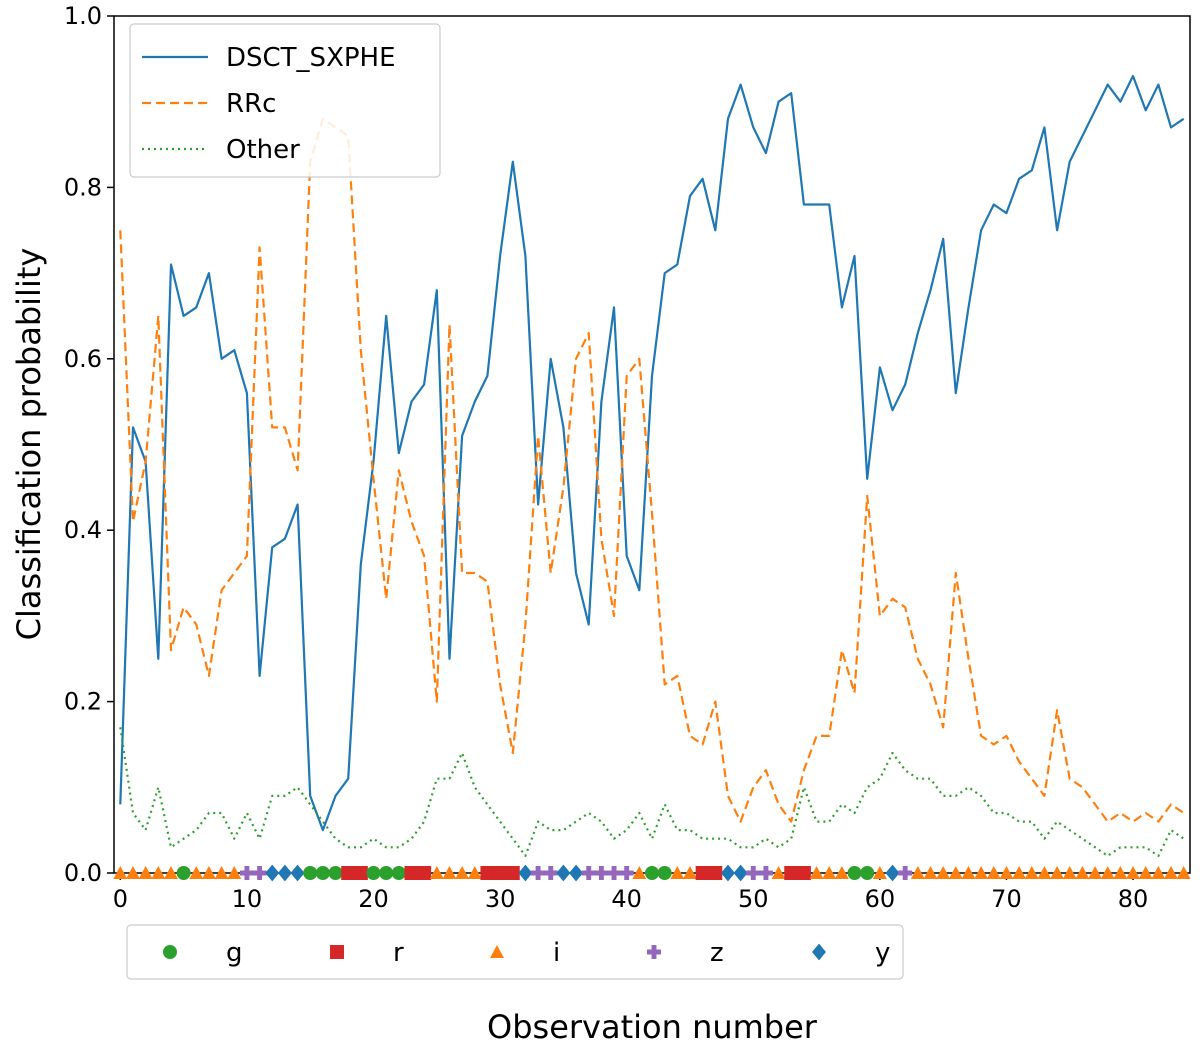 The image size is (1200, 1045). What do you see at coordinates (717, 953) in the screenshot?
I see `band-legend-label-z: z` at bounding box center [717, 953].